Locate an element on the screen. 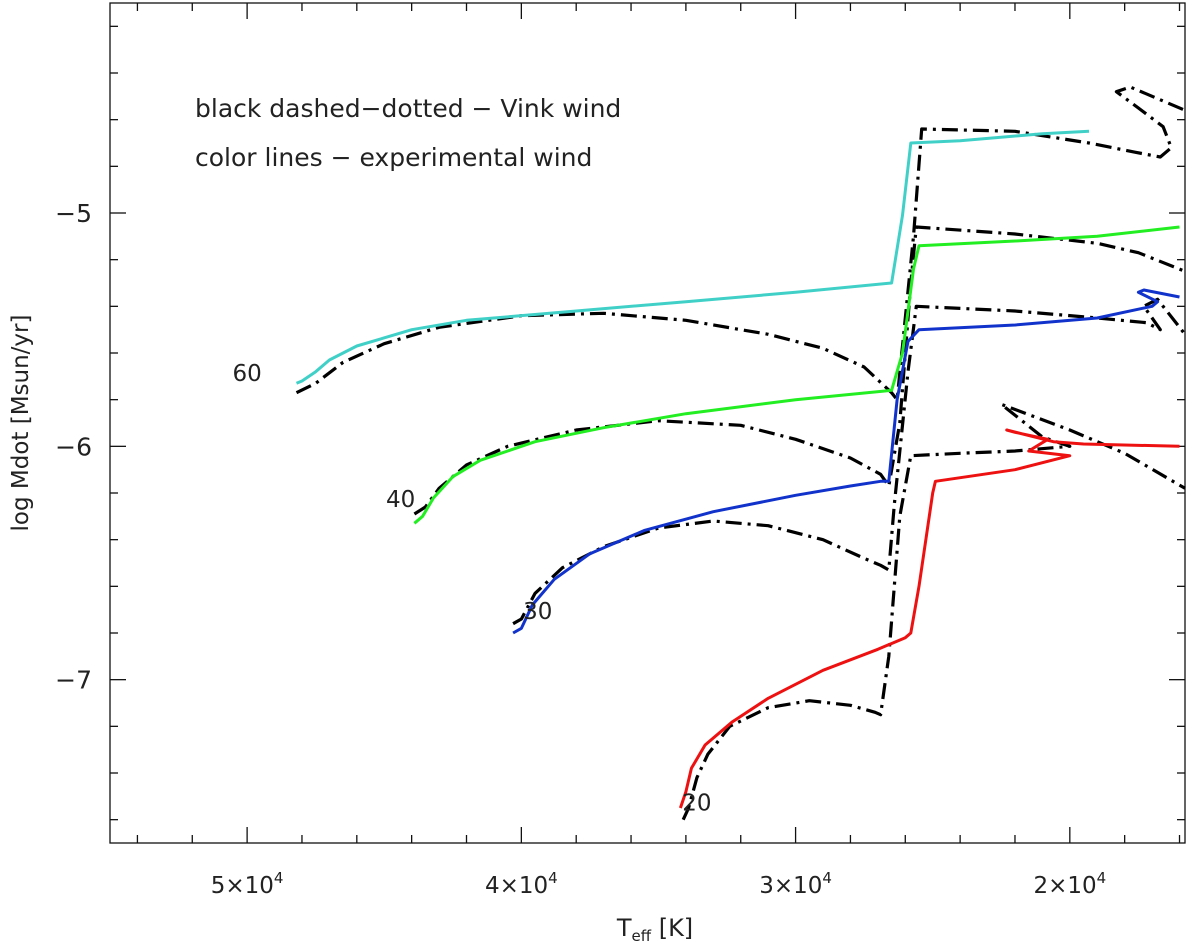  mass-label-40: 40 is located at coordinates (400, 500).